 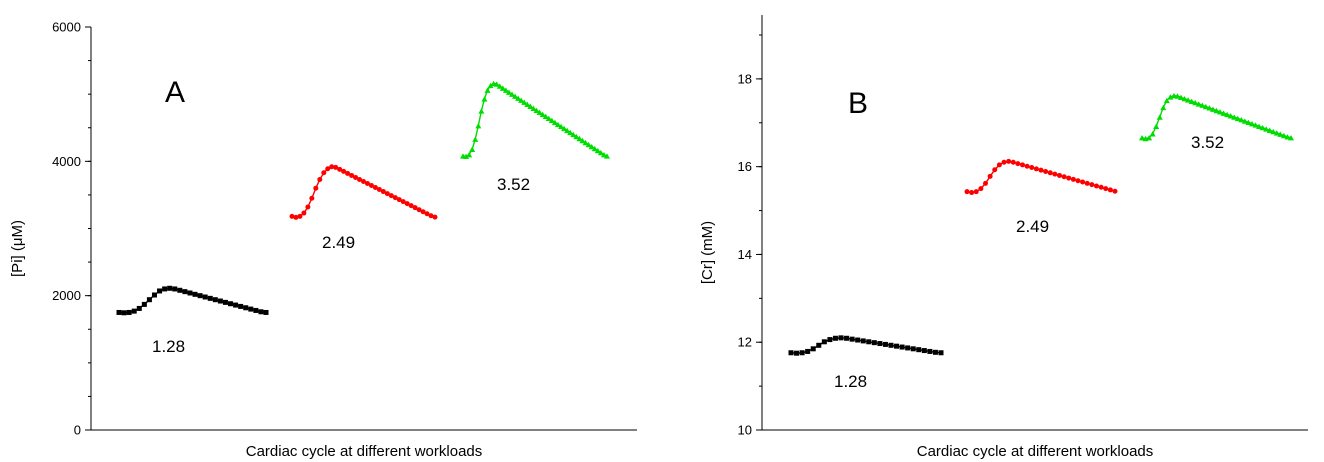 I want to click on y-tick-label: 0, so click(x=77, y=430).